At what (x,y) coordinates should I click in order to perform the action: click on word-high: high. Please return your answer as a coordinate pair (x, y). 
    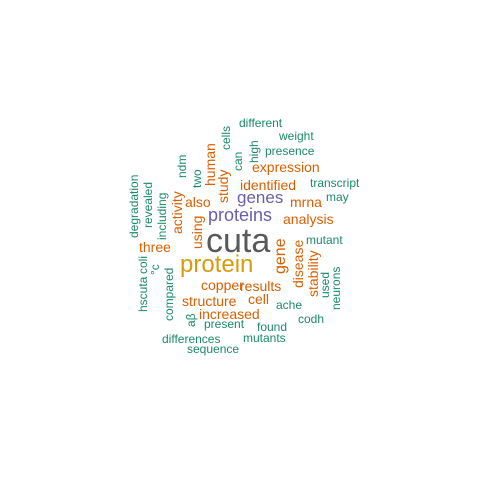
    Looking at the image, I should click on (254, 151).